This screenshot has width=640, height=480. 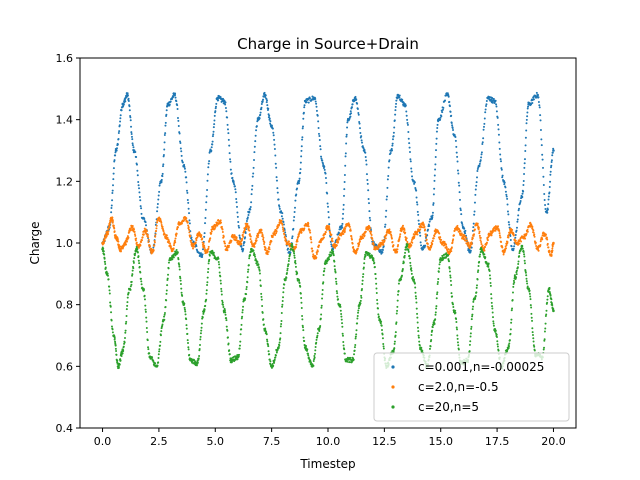 I want to click on legend-label: c=2.0,n=-0.5, so click(x=458, y=387).